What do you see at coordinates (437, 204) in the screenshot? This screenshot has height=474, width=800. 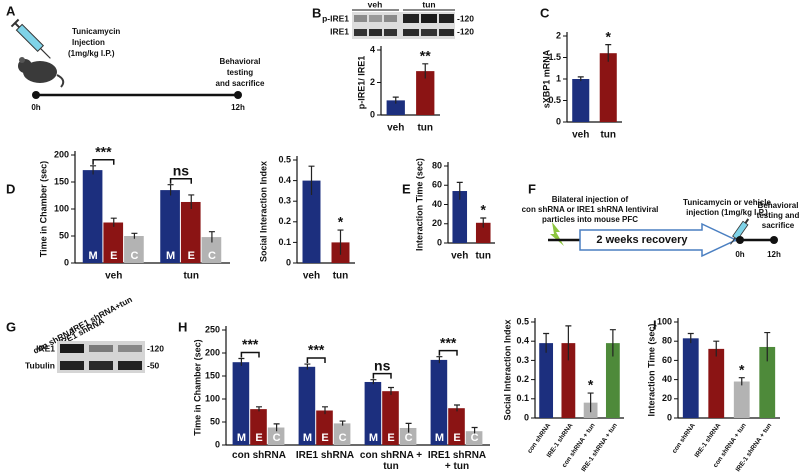 I see `y-tick-label: 40` at bounding box center [437, 204].